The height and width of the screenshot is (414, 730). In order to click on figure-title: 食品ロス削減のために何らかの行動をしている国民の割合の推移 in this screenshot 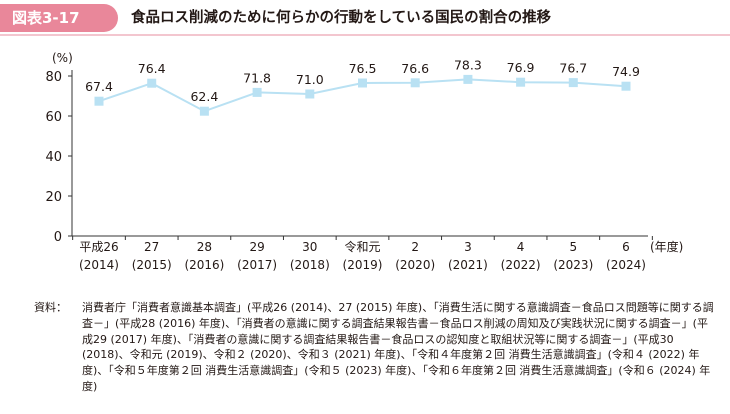, I will do `click(341, 18)`.